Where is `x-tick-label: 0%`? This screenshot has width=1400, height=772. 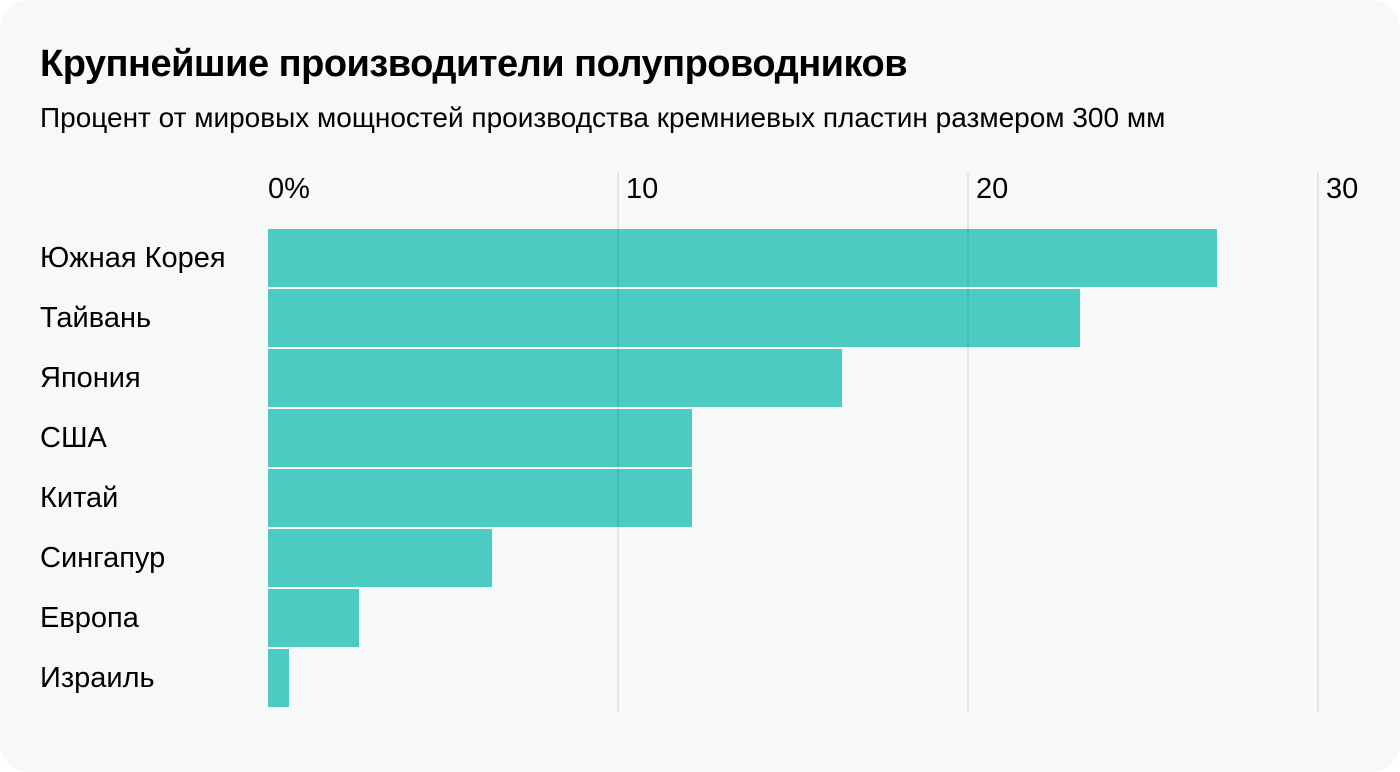
x-tick-label: 0% is located at coordinates (289, 189).